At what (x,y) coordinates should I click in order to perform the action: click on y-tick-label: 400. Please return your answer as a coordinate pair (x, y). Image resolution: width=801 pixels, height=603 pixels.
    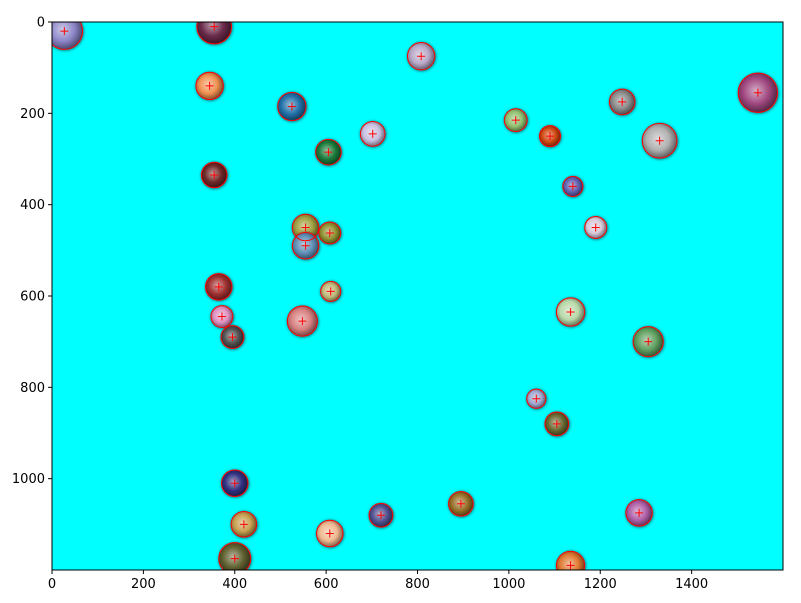
    Looking at the image, I should click on (32, 205).